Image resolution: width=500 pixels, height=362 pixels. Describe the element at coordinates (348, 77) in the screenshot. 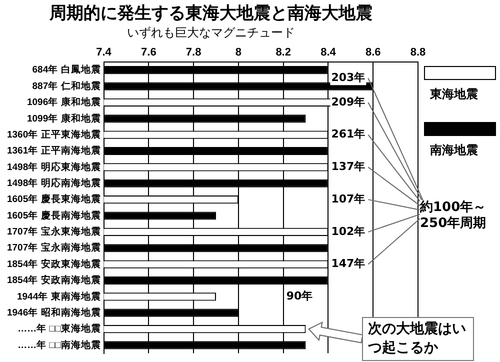

I see `annotation: 203年` at that location.